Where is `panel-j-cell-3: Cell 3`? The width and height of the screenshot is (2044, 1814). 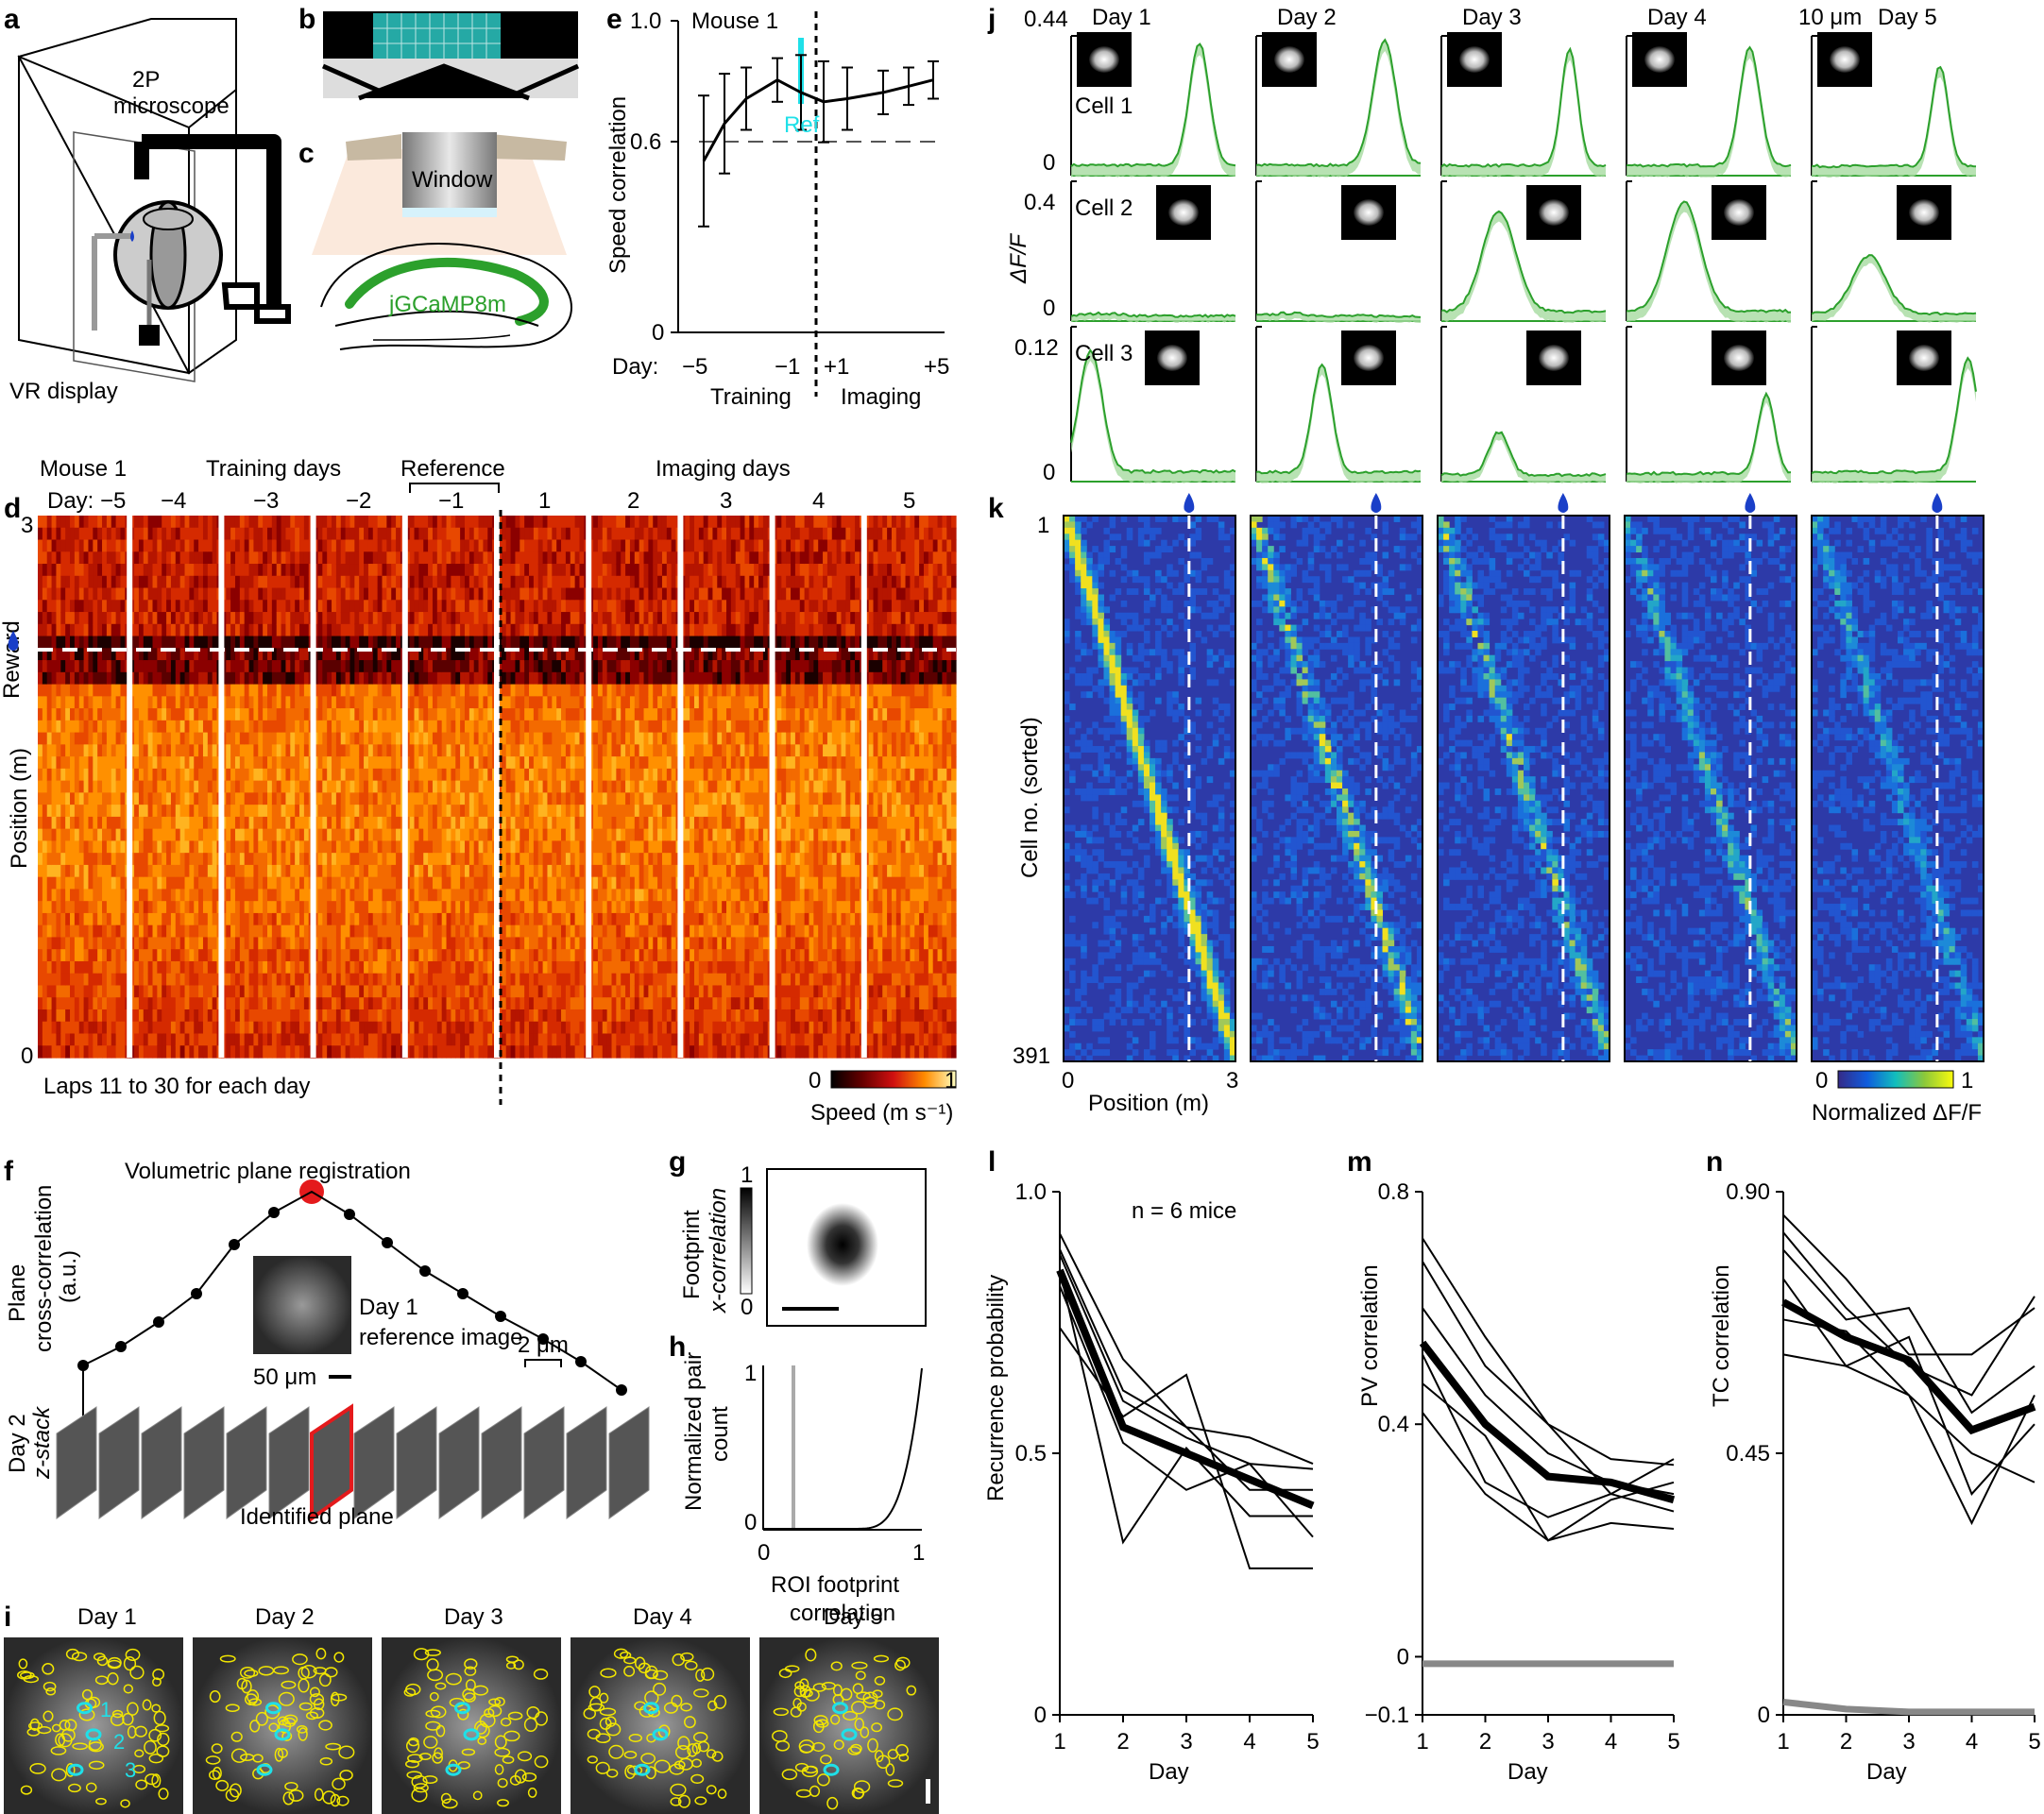 panel-j-cell-3: Cell 3 is located at coordinates (1104, 353).